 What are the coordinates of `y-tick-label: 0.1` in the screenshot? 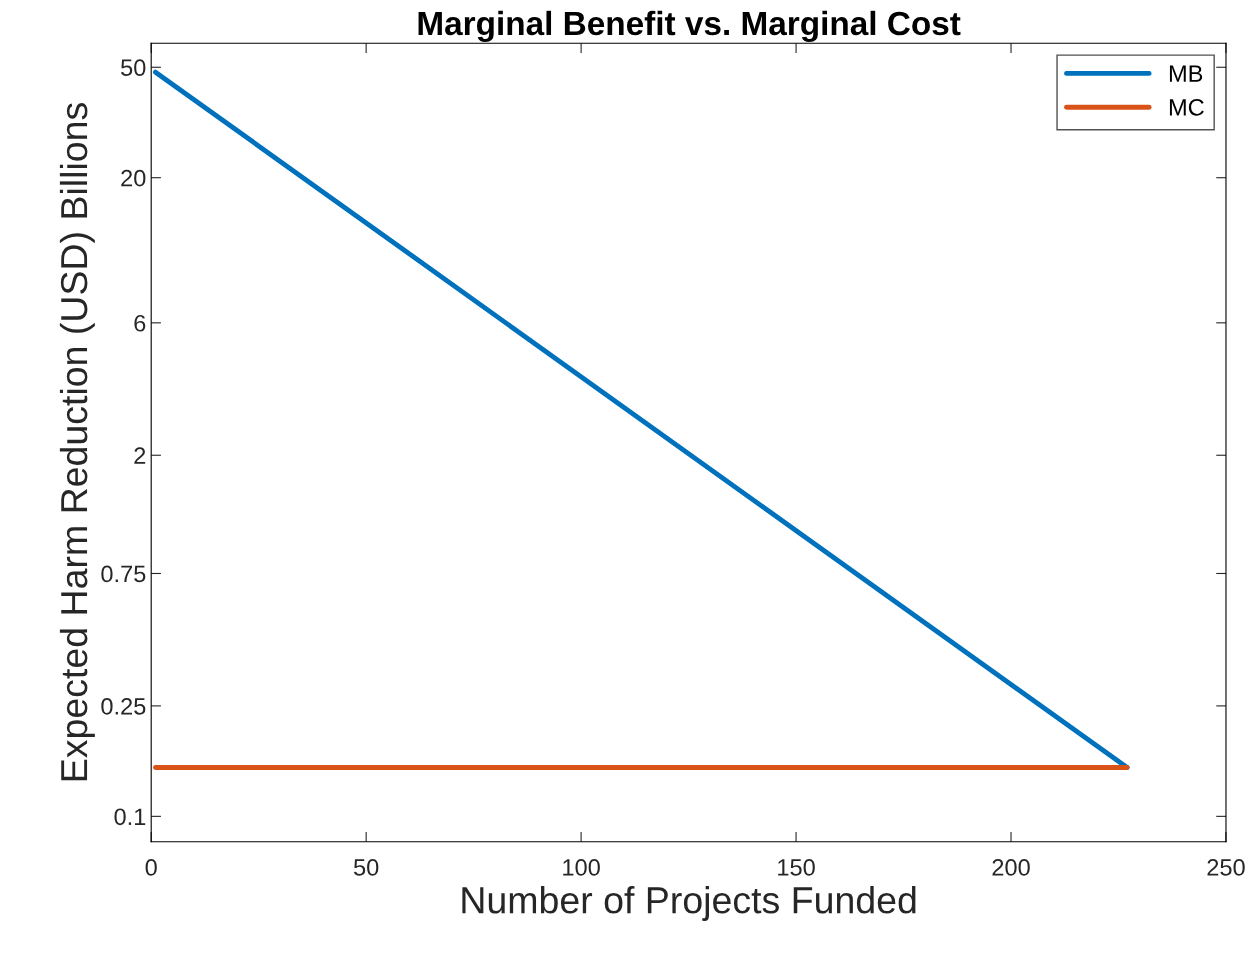 It's located at (130, 817).